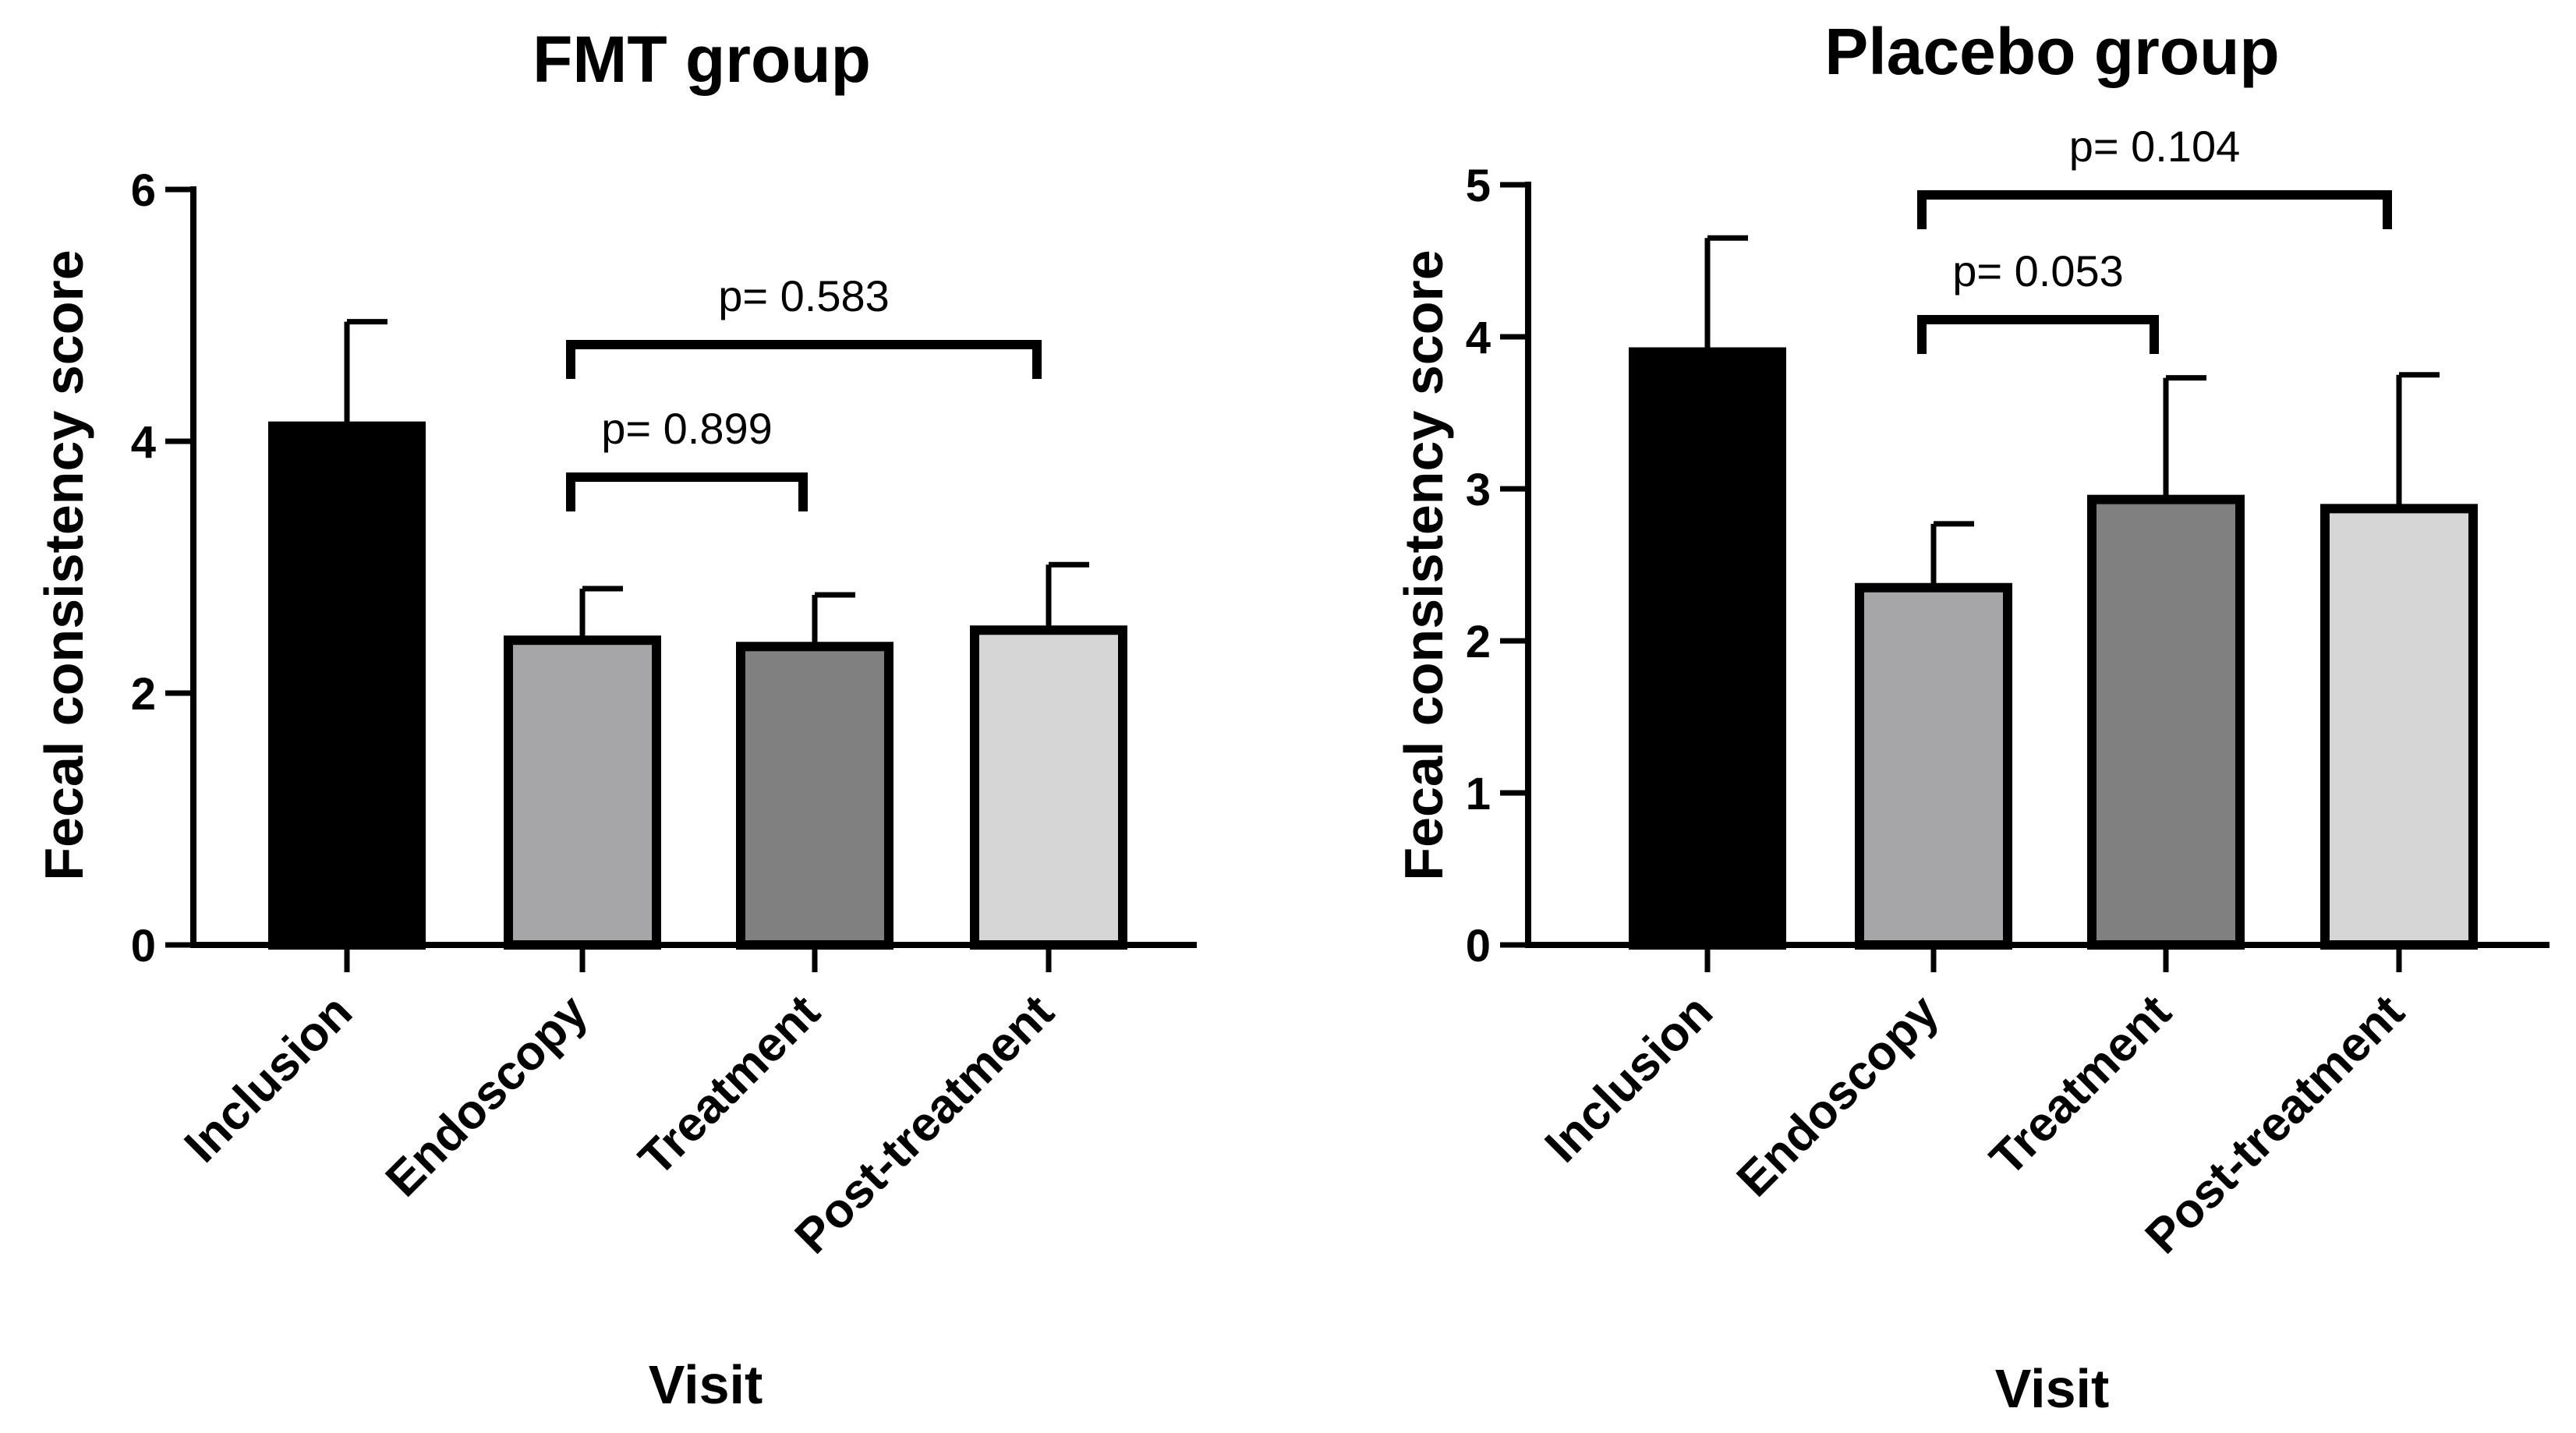 Image resolution: width=2576 pixels, height=1433 pixels. I want to click on chart-title: FMT group, so click(702, 59).